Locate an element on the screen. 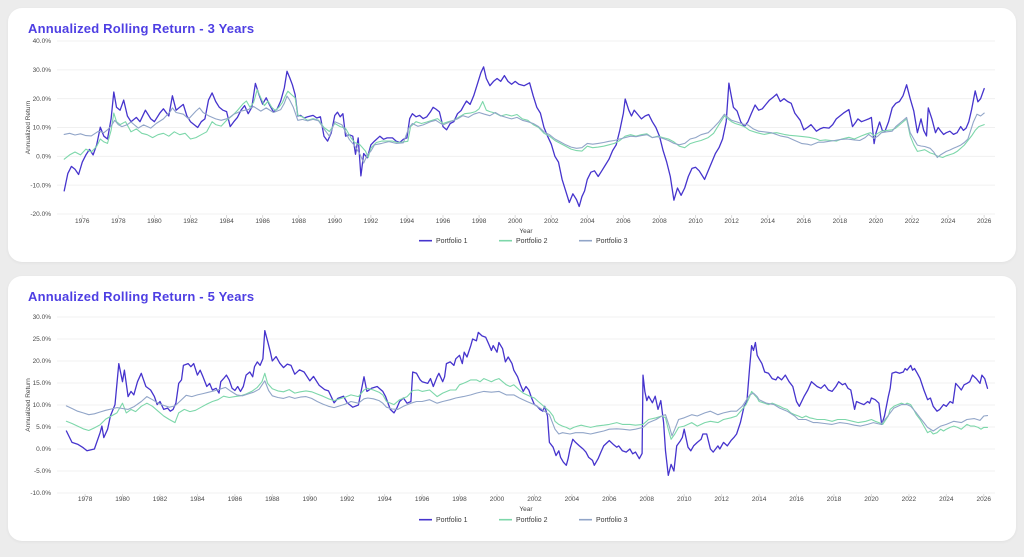 The width and height of the screenshot is (1024, 557). y-tick-label: 40.0% is located at coordinates (42, 41).